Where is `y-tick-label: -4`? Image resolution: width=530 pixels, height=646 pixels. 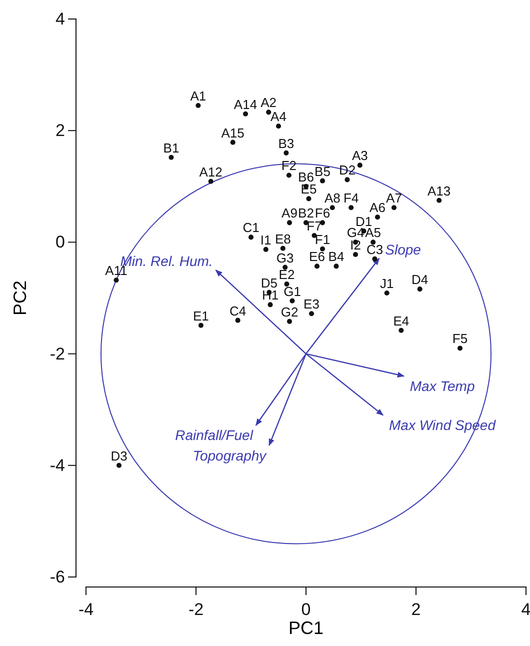 y-tick-label: -4 is located at coordinates (57, 465).